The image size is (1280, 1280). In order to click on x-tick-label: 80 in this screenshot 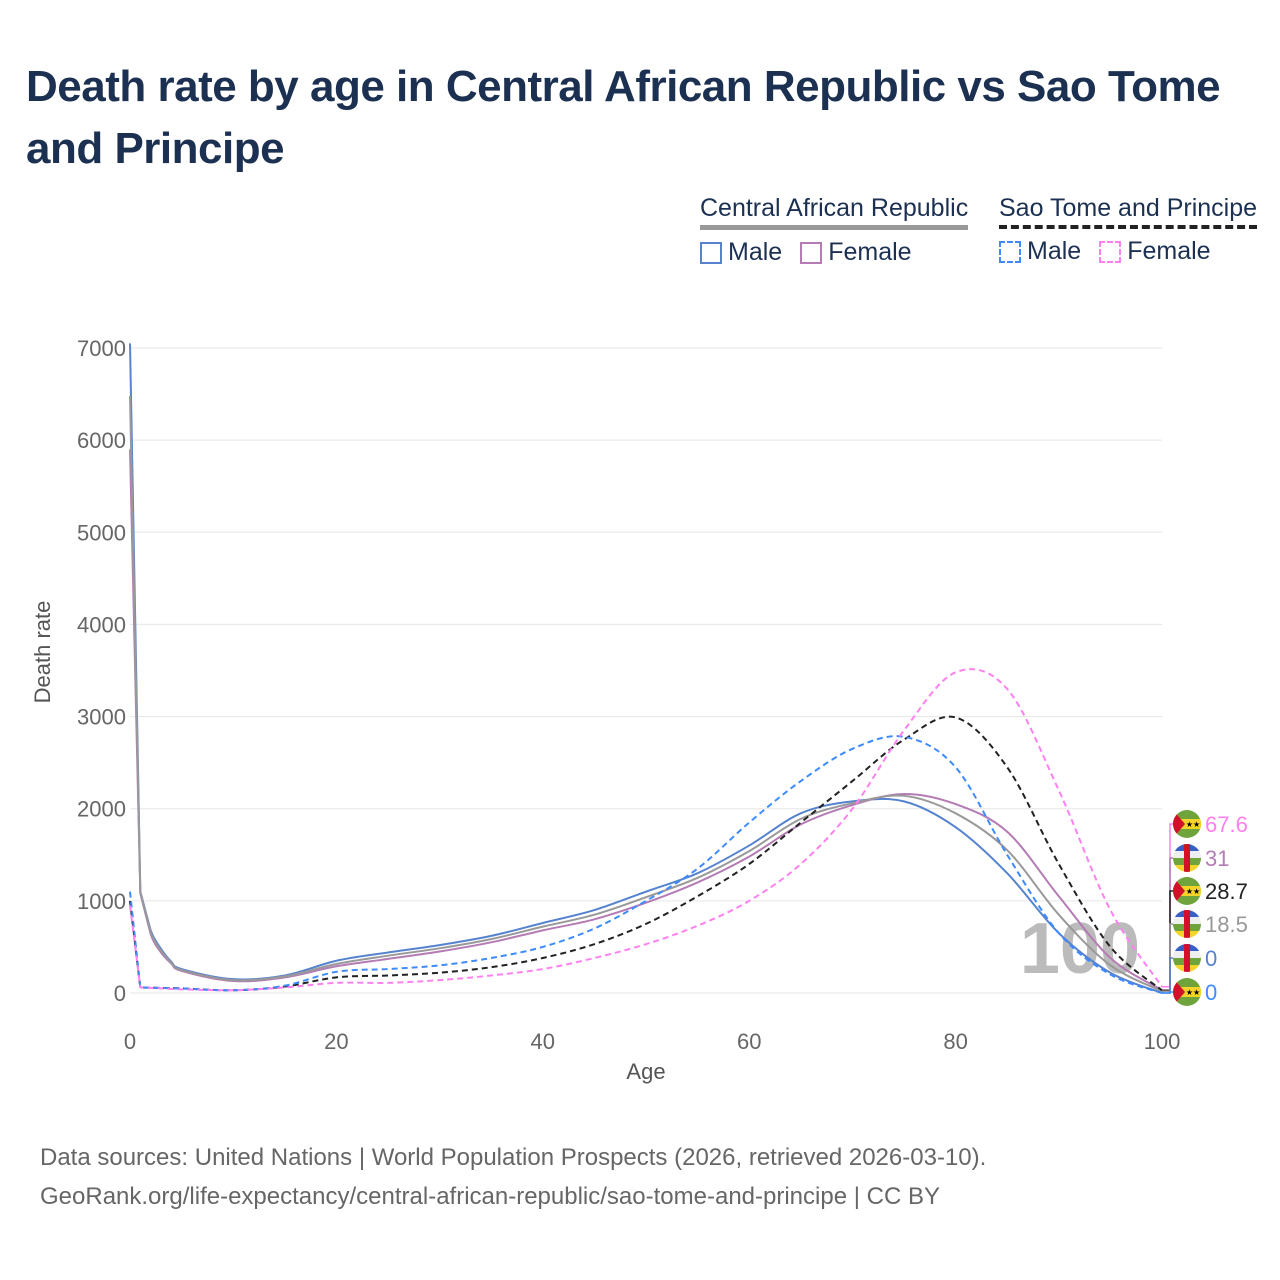, I will do `click(955, 1041)`.